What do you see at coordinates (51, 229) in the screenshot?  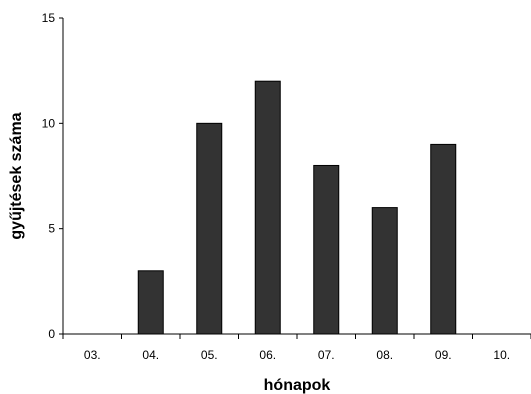 I see `y-tick-label: 5` at bounding box center [51, 229].